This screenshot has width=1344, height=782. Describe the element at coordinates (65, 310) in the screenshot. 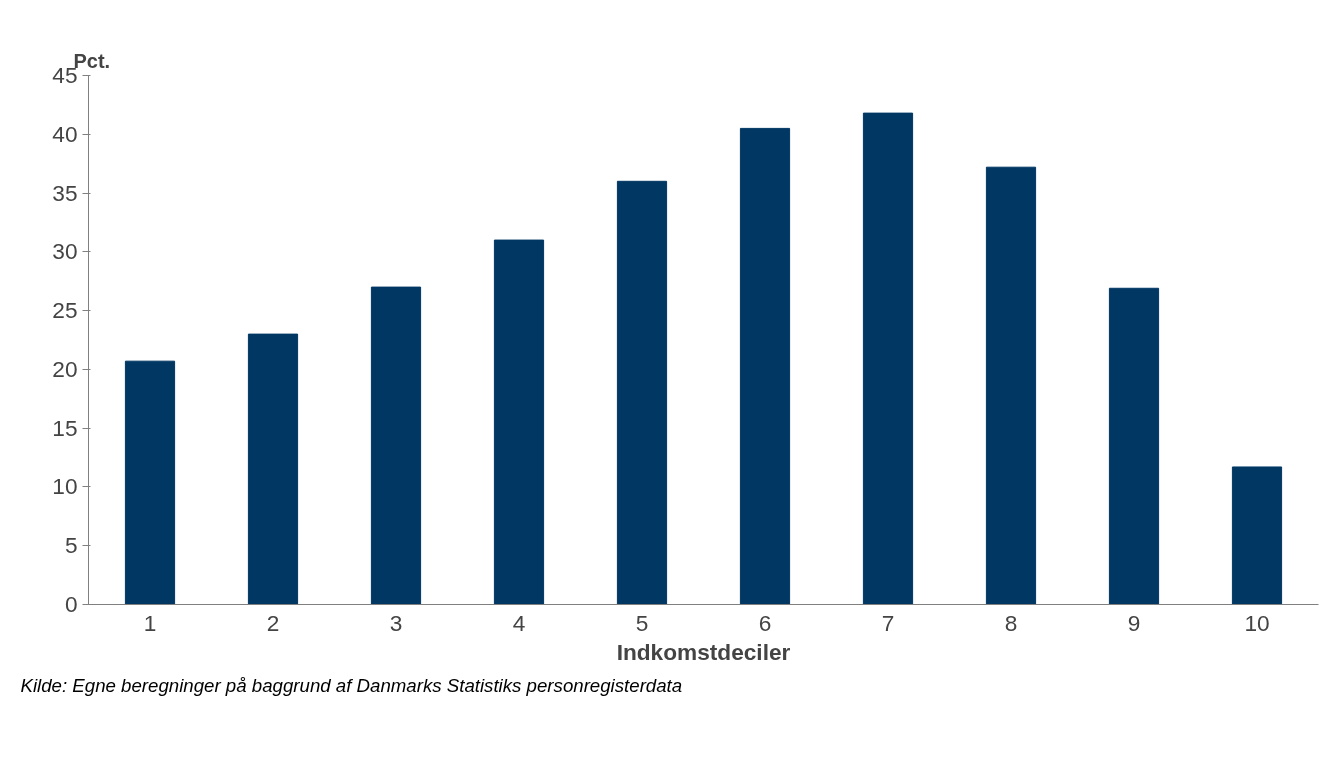

I see `y-tick-label: 25` at that location.